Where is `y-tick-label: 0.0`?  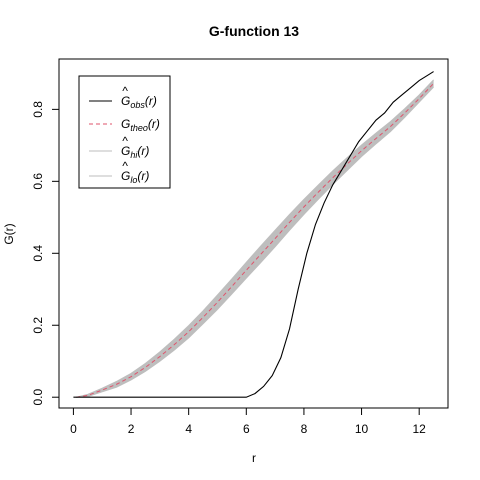 y-tick-label: 0.0 is located at coordinates (38, 397).